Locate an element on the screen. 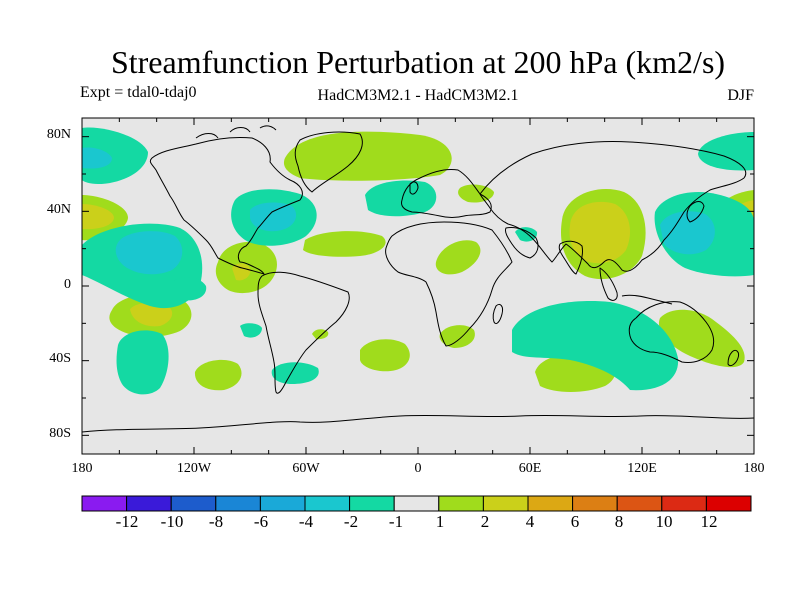 This screenshot has height=600, width=800. experiment-label: Expt = tdal0-tdaj0 is located at coordinates (138, 92).